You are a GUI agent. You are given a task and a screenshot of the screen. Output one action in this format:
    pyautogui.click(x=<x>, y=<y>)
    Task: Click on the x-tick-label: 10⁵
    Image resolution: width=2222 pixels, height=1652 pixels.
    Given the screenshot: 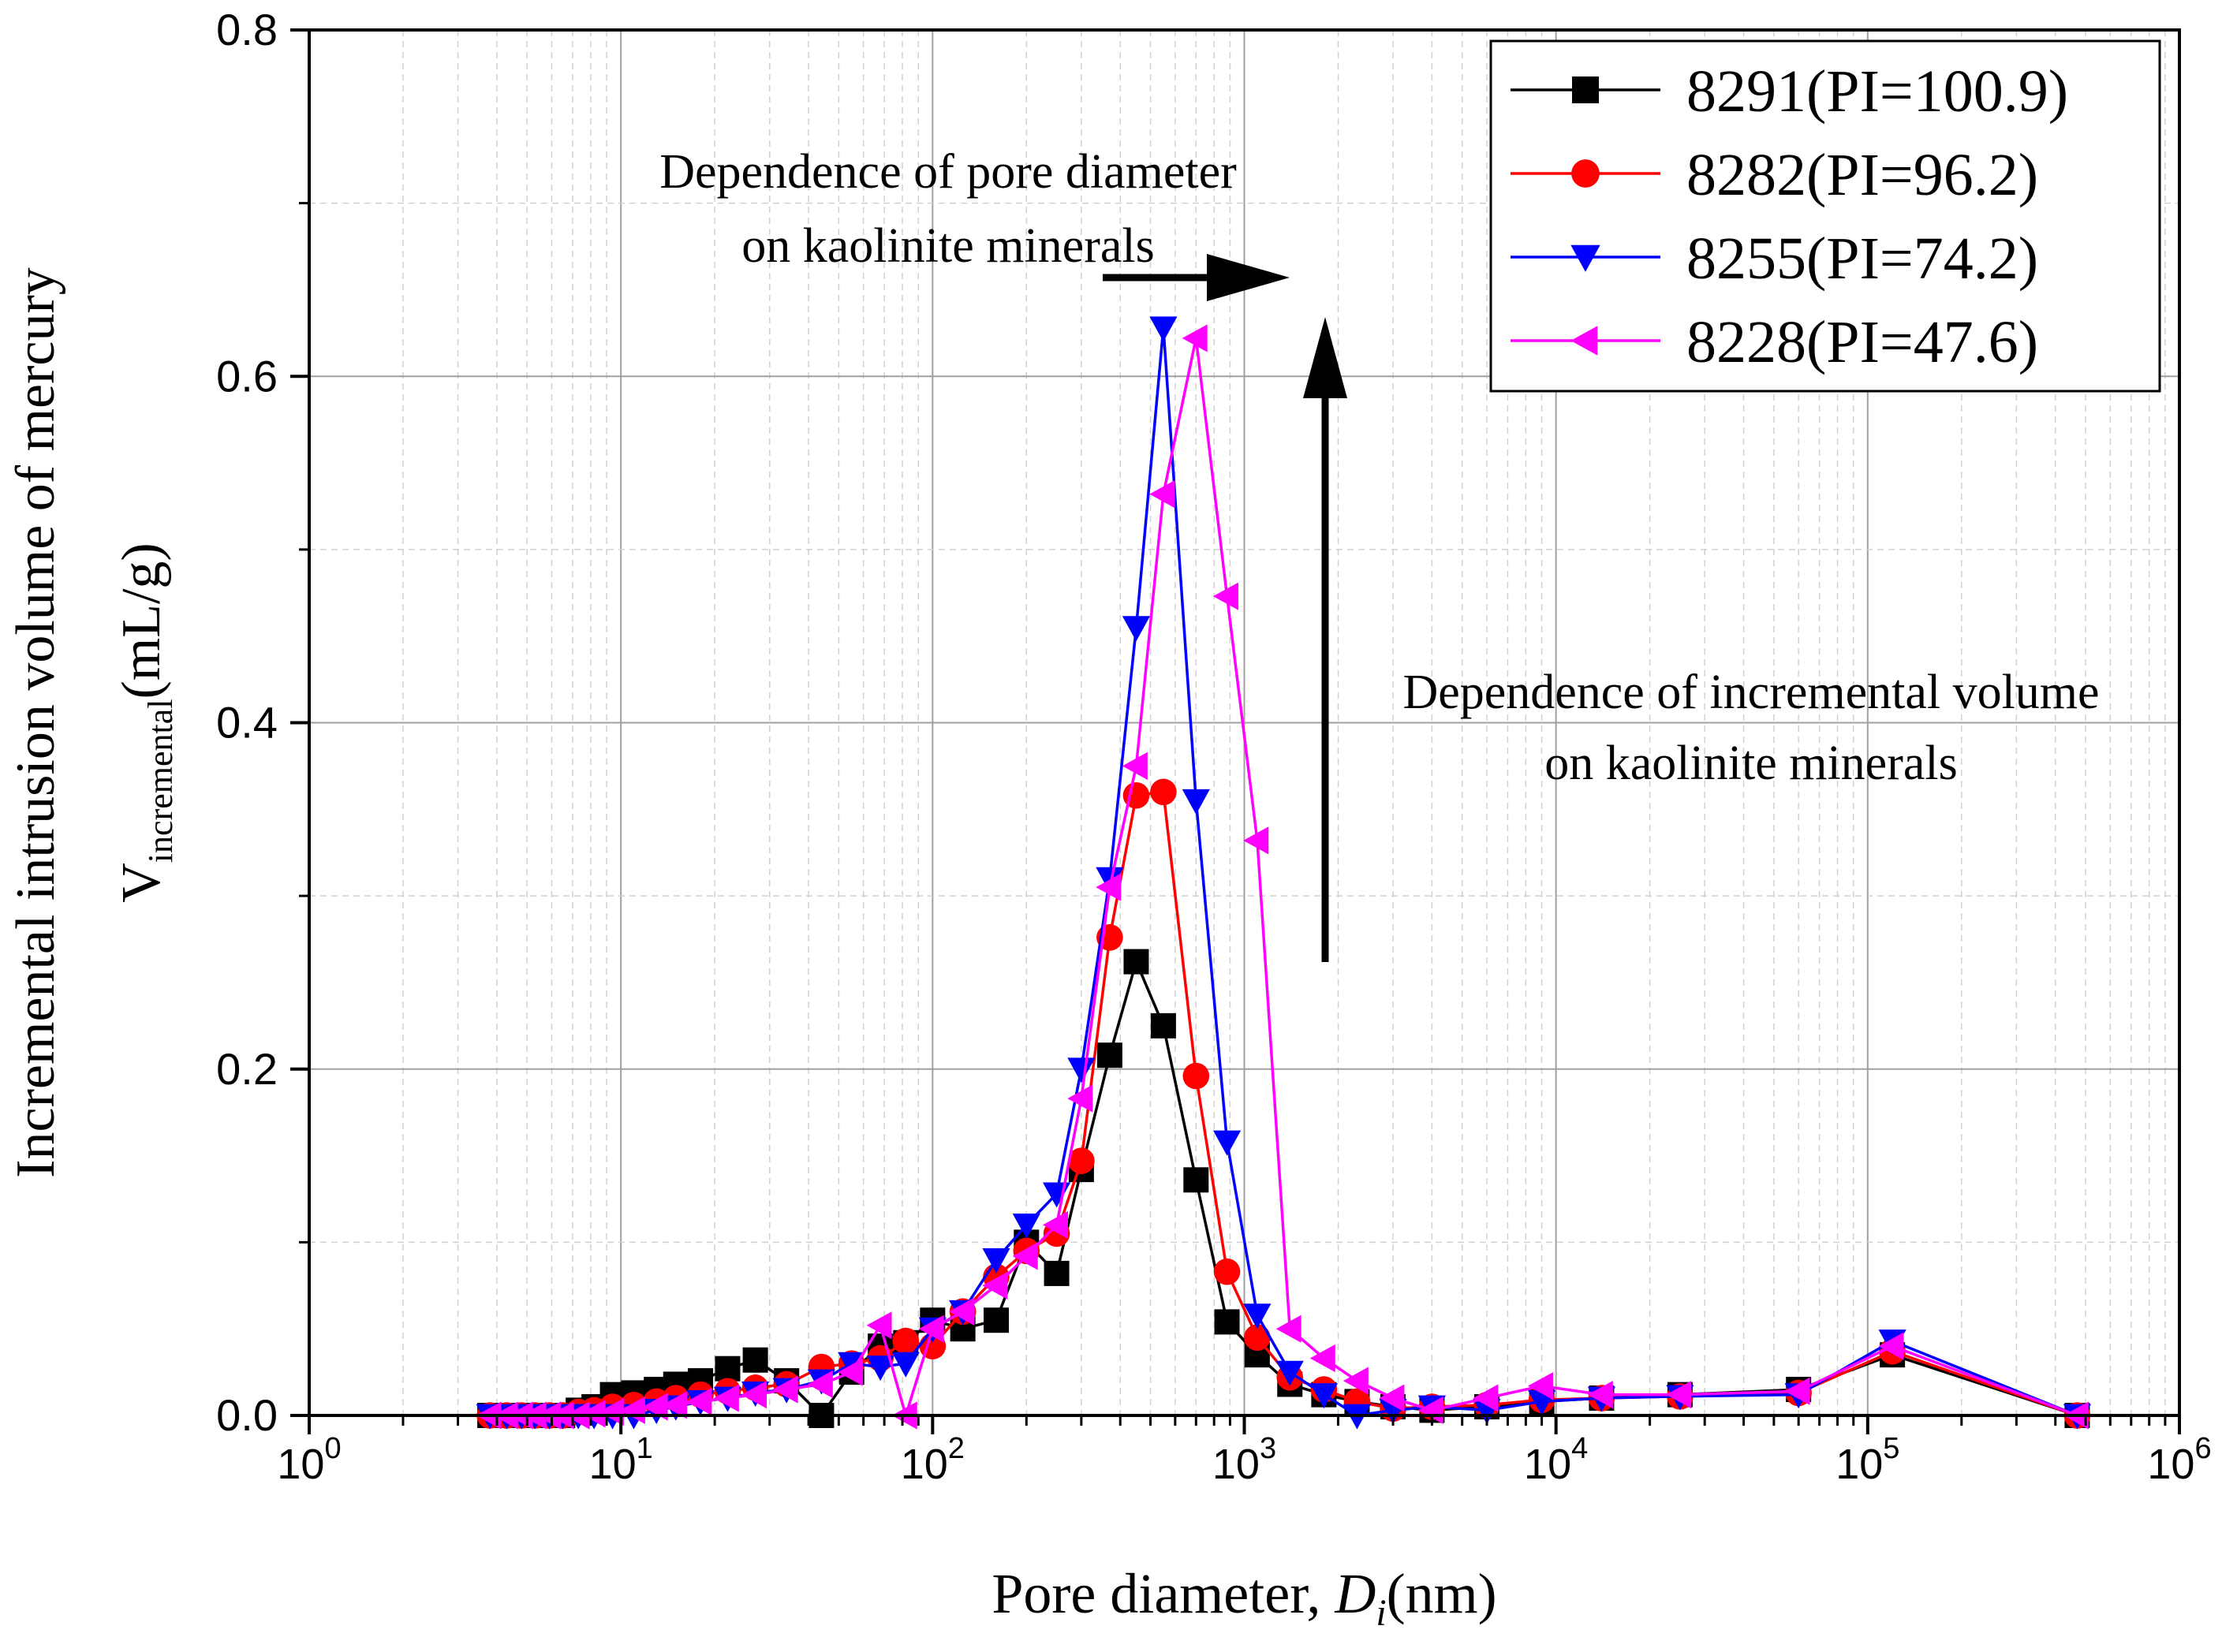 What is the action you would take?
    pyautogui.click(x=1867, y=1460)
    